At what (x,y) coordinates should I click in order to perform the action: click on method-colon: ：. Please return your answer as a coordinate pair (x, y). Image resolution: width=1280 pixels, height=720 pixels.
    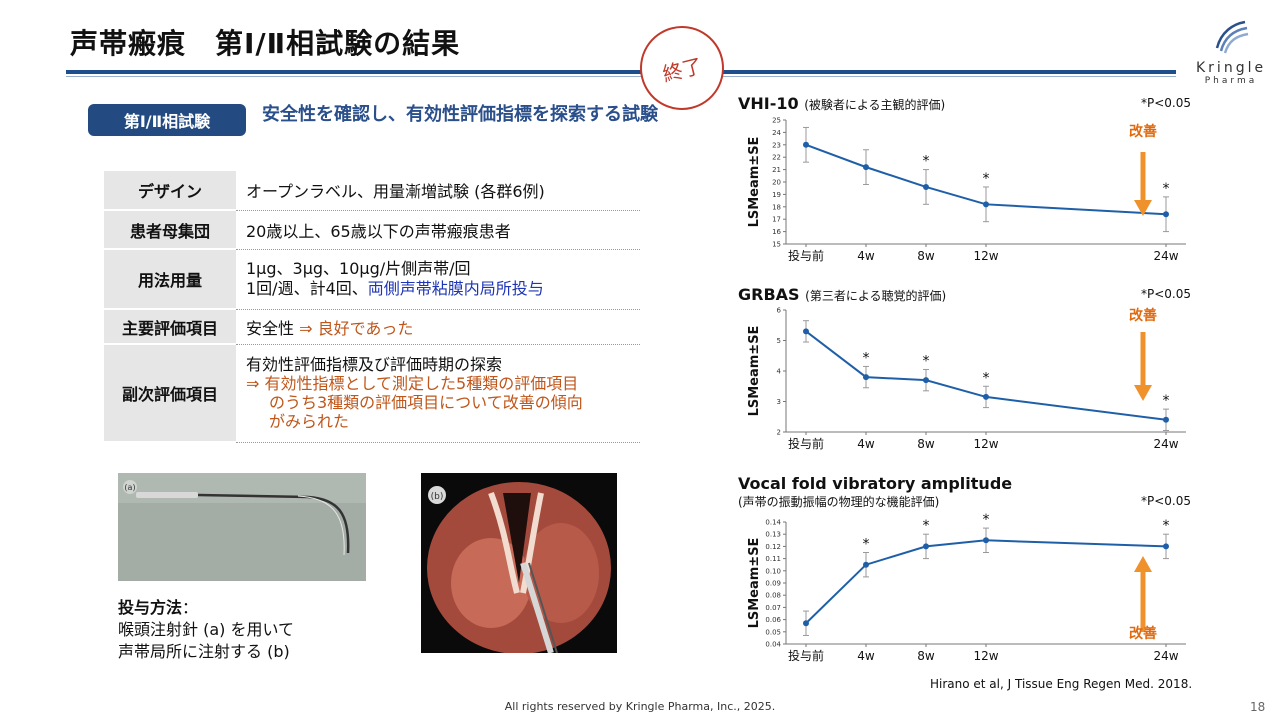
    Looking at the image, I should click on (190, 607).